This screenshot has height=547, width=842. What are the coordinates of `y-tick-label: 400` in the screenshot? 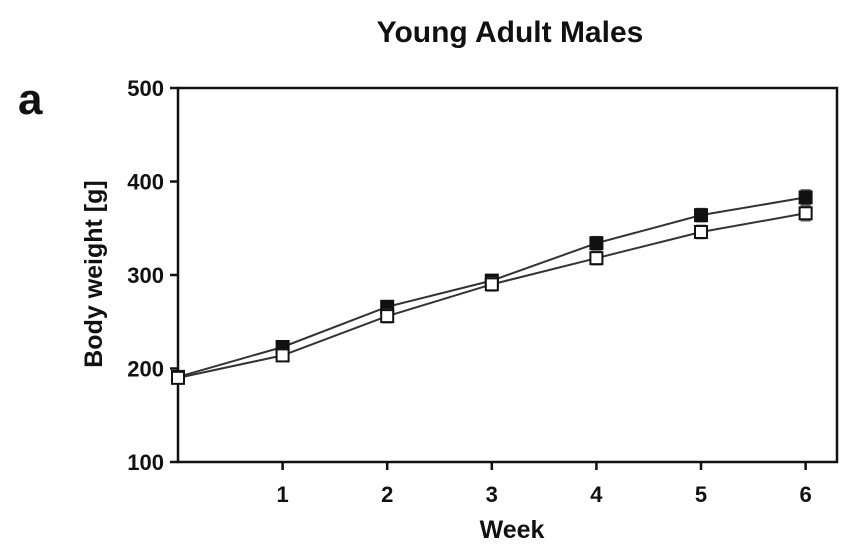 It's located at (145, 182).